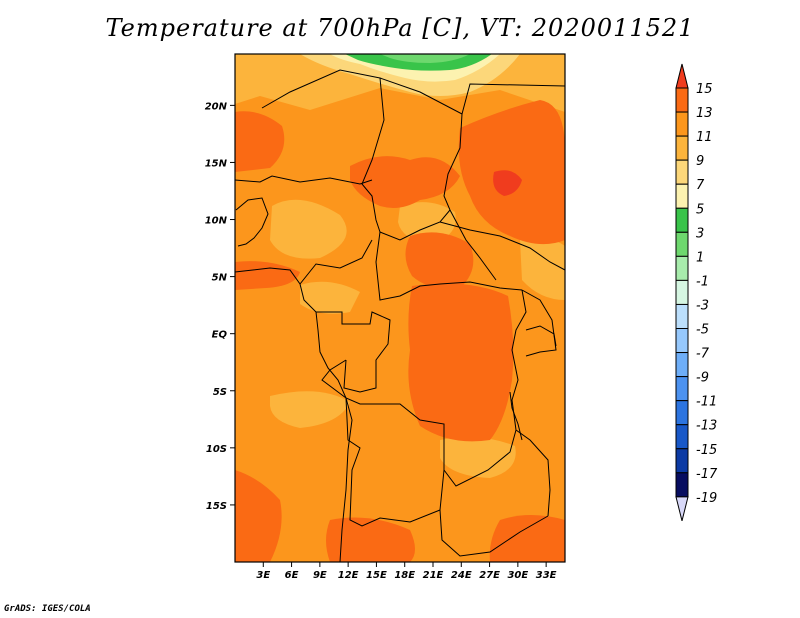 The width and height of the screenshot is (800, 618). What do you see at coordinates (404, 575) in the screenshot?
I see `lon-tick-label: 18E` at bounding box center [404, 575].